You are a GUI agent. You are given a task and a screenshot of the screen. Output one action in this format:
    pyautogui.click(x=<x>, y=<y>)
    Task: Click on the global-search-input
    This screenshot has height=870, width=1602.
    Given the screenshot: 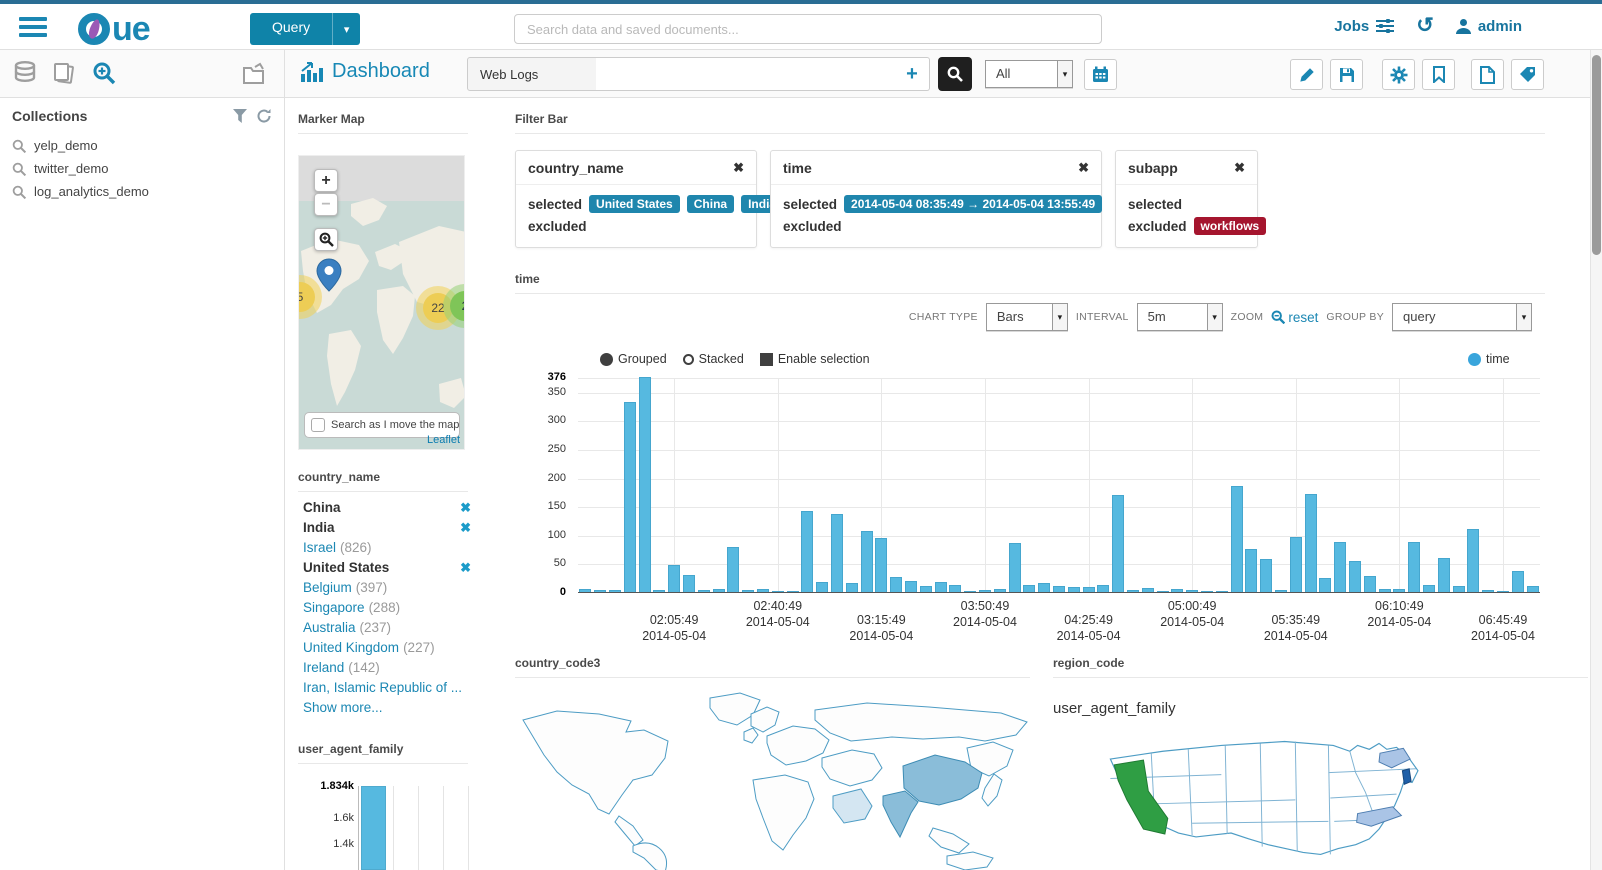 What is the action you would take?
    pyautogui.click(x=808, y=29)
    